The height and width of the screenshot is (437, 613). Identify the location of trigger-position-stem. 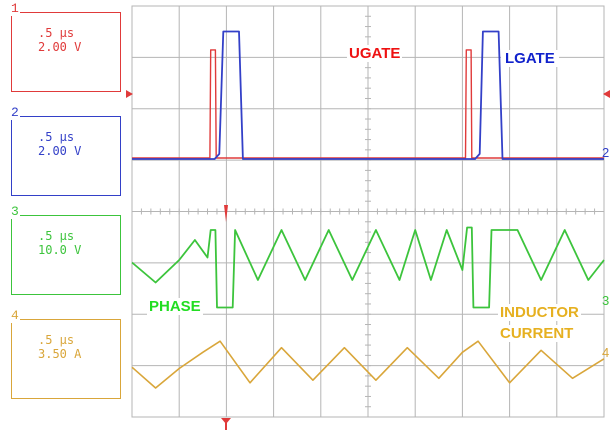
(226, 426).